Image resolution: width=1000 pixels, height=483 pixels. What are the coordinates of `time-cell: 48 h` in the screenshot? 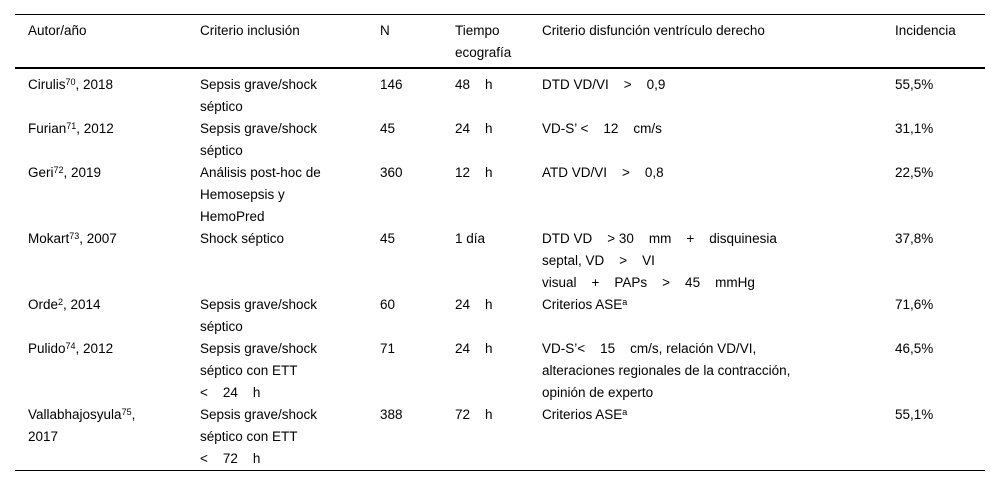 It's located at (474, 84).